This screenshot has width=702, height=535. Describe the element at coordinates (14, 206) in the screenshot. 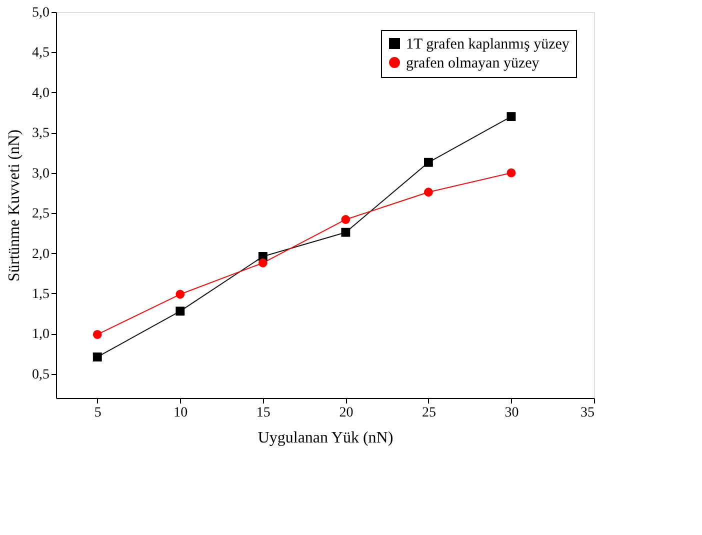

I see `y-axis-title: Sürtünme Kuvveti (nN)` at that location.